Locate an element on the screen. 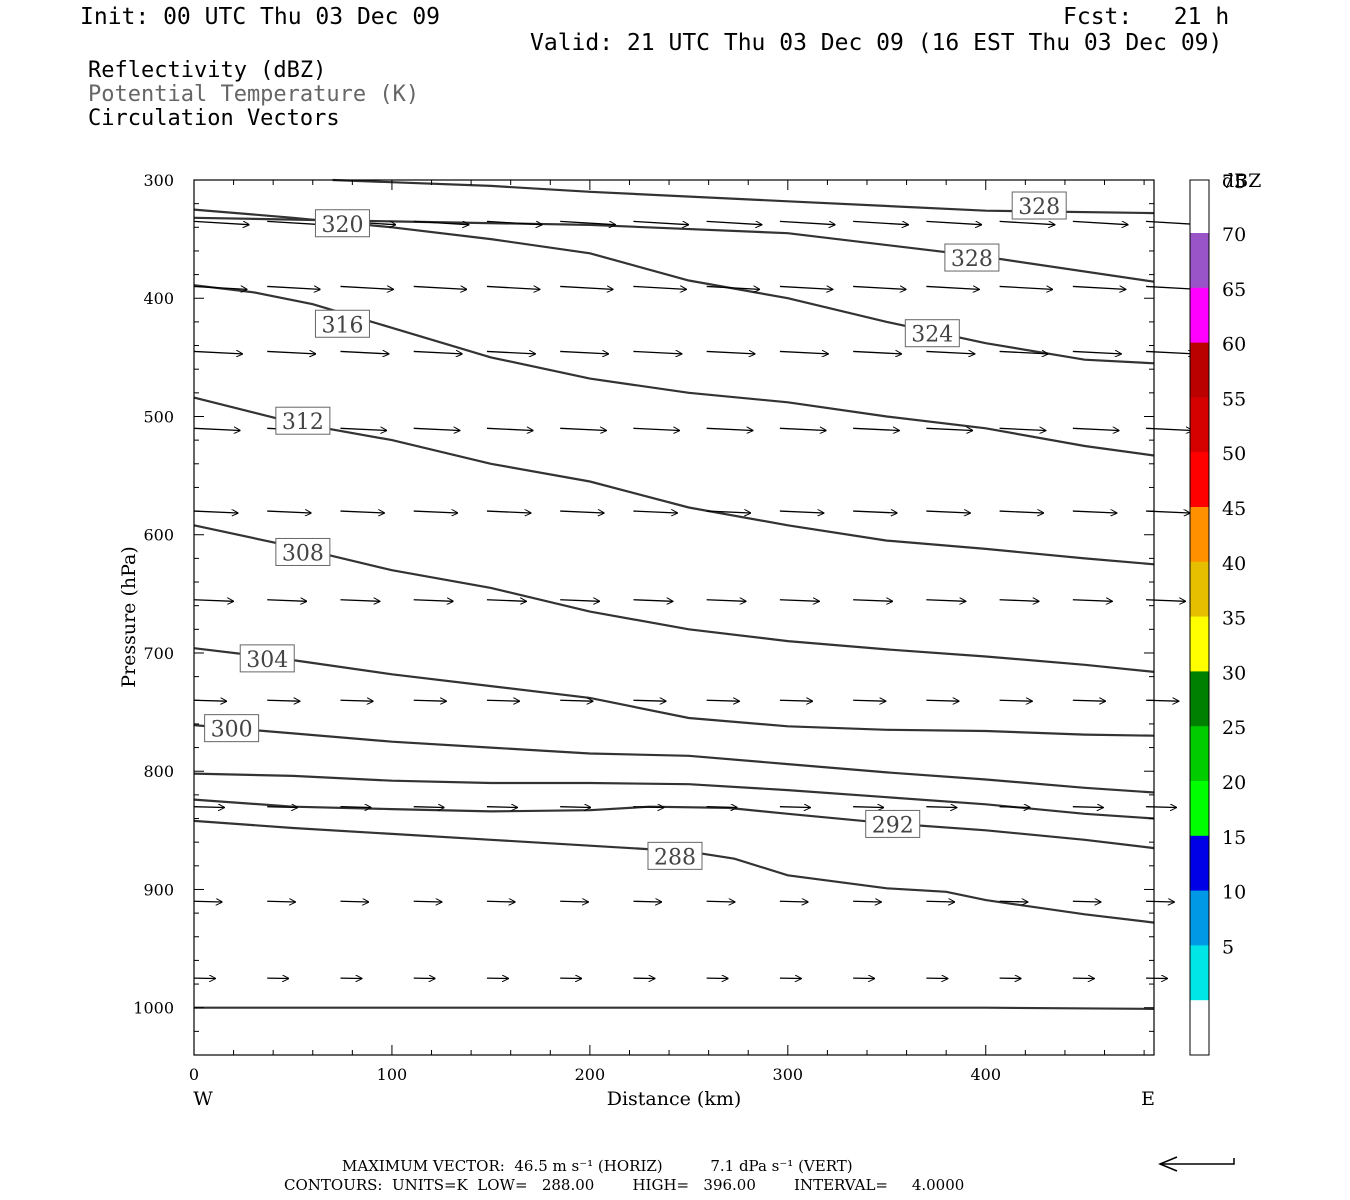  contour-label-308: 308 is located at coordinates (303, 553).